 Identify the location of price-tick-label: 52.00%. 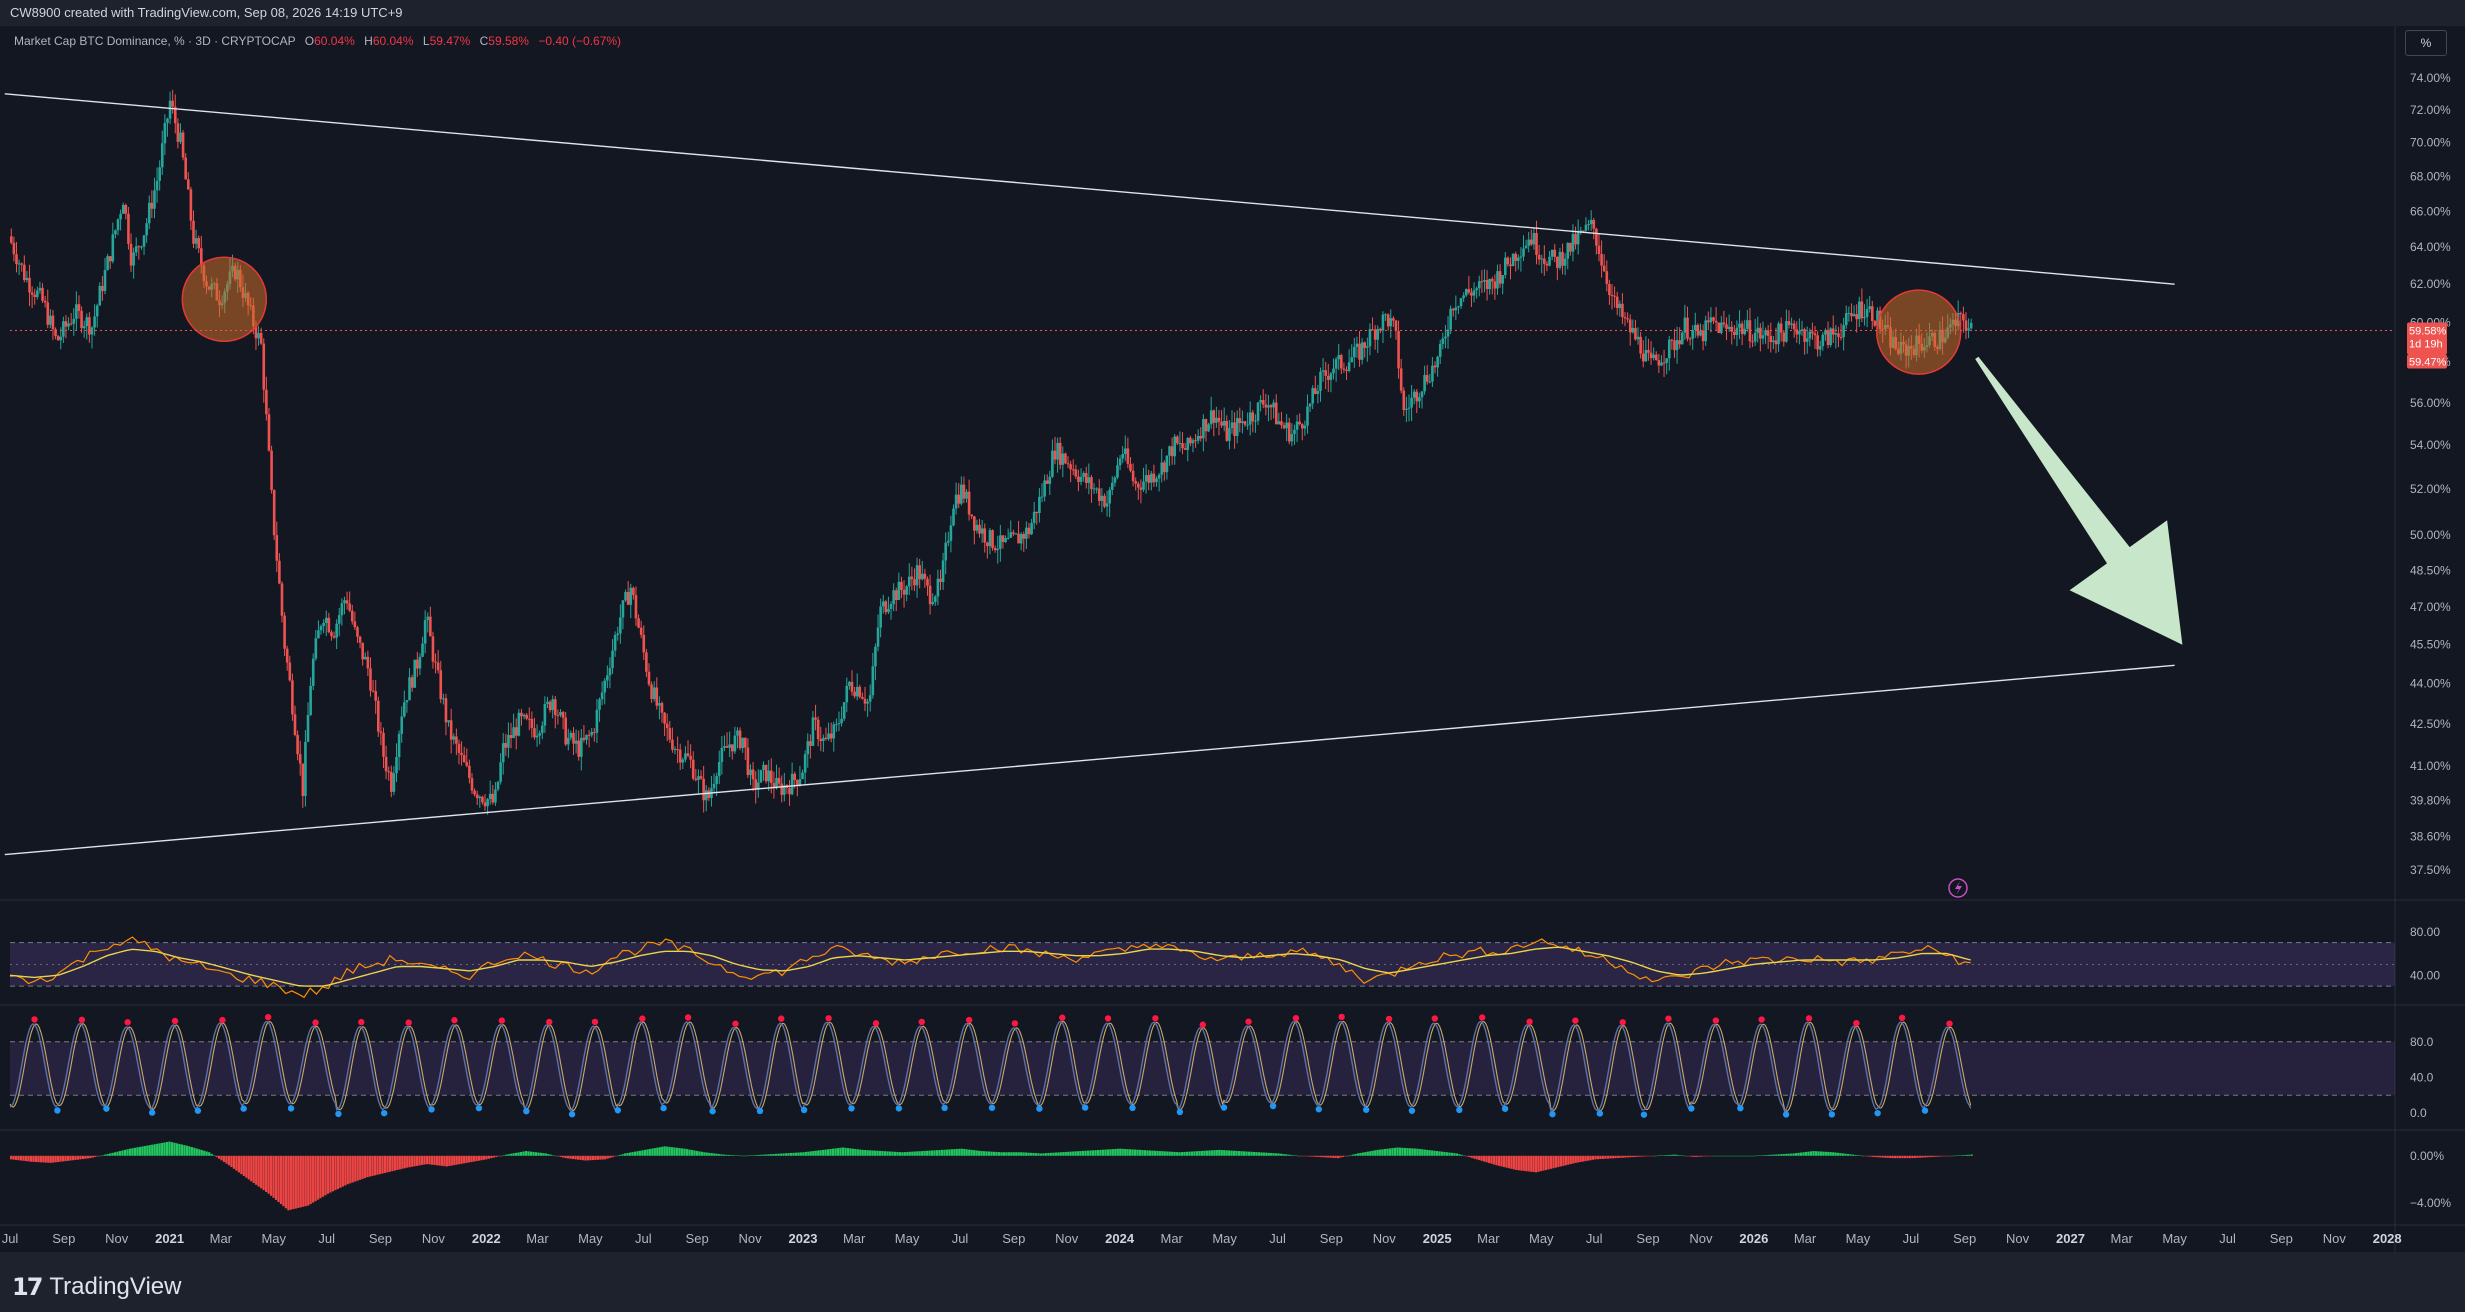
(2430, 489).